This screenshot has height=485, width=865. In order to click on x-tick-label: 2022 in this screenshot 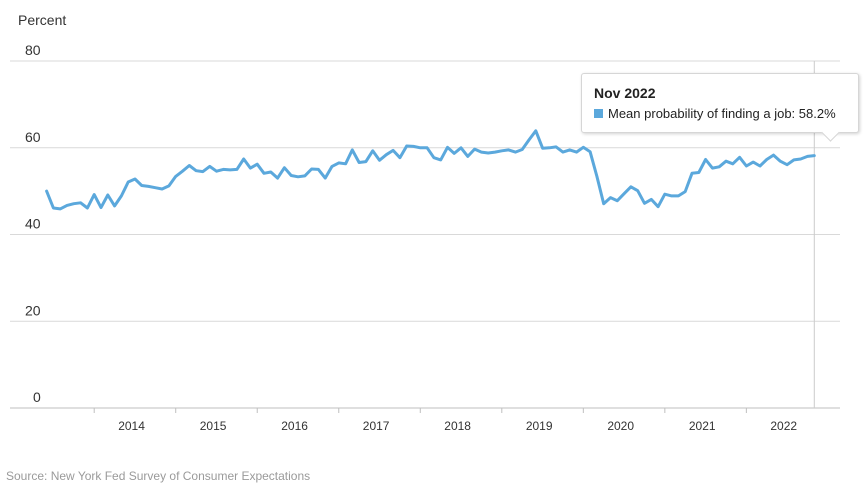, I will do `click(783, 426)`.